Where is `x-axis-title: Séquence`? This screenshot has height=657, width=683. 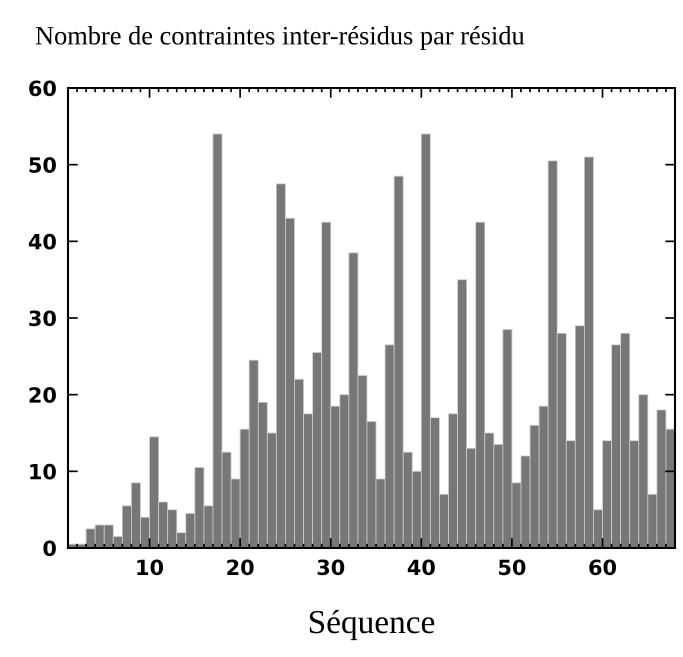
x-axis-title: Séquence is located at coordinates (372, 625).